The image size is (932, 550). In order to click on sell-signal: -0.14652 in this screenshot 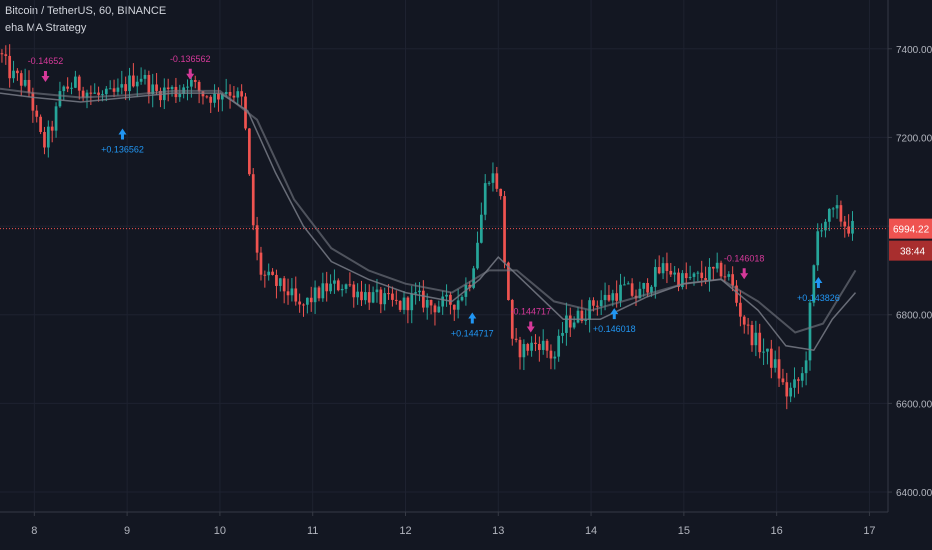, I will do `click(45, 69)`.